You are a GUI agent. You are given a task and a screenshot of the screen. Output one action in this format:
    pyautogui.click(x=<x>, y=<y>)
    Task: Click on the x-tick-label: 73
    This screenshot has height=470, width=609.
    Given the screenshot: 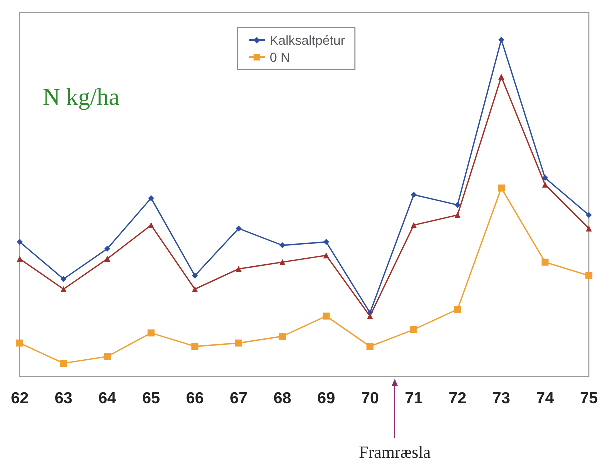 What is the action you would take?
    pyautogui.click(x=501, y=399)
    